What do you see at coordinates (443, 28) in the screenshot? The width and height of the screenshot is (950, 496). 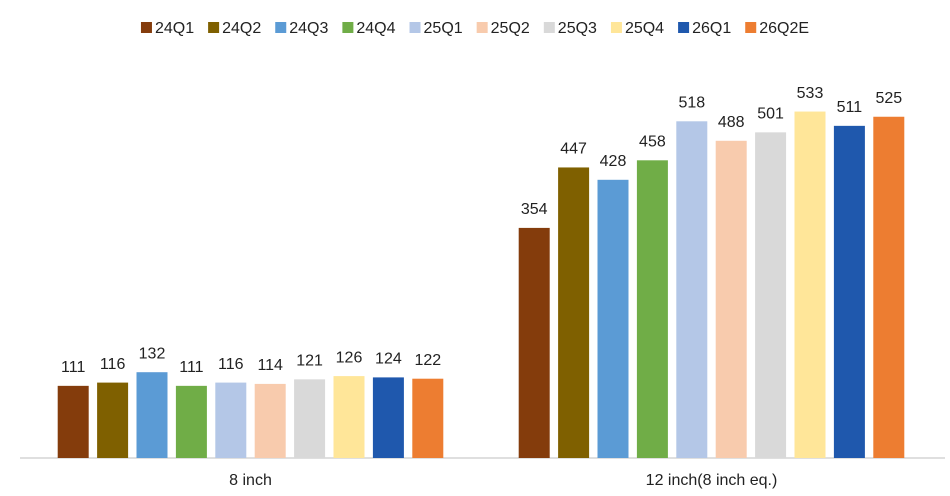 I see `legend-label: 25Q1` at bounding box center [443, 28].